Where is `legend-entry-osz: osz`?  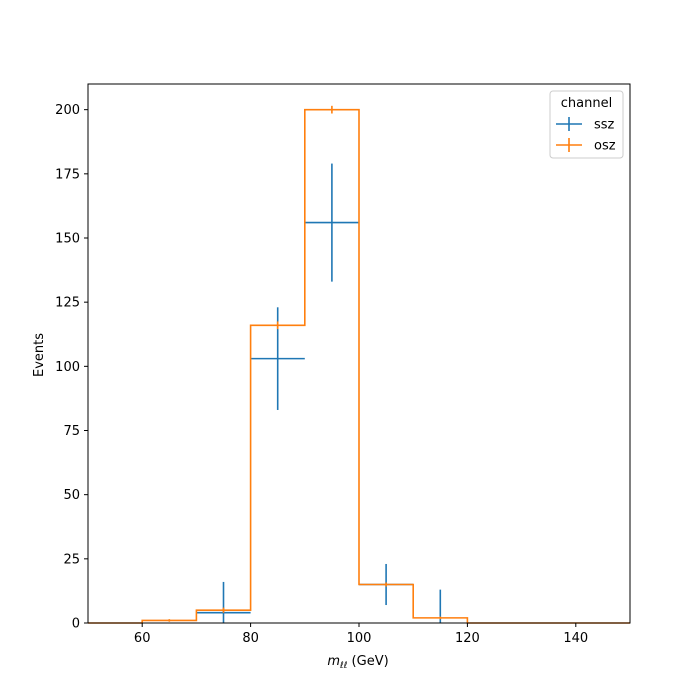
legend-entry-osz: osz is located at coordinates (586, 146).